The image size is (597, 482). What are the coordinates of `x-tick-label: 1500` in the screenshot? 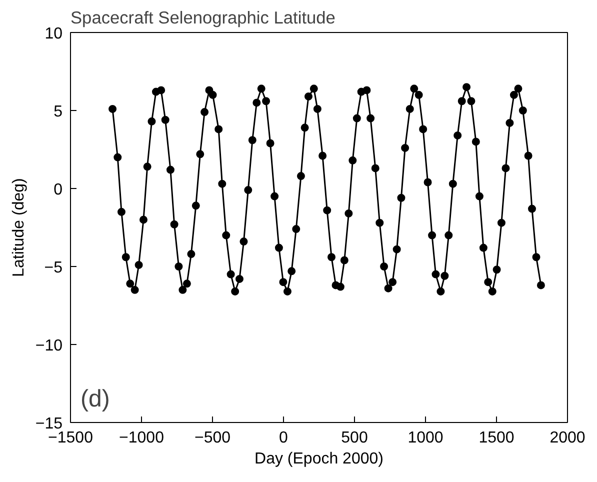 It's located at (496, 438).